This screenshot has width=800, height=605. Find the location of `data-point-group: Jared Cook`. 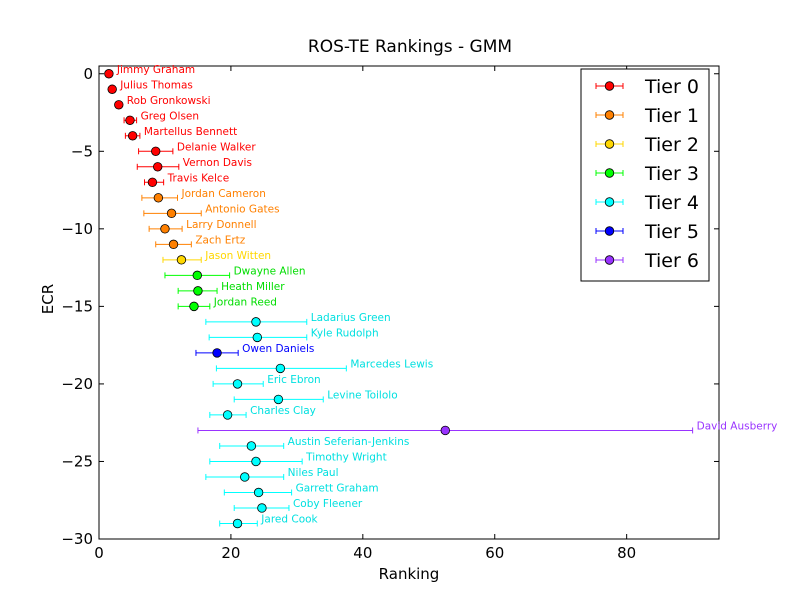

data-point-group: Jared Cook is located at coordinates (269, 521).